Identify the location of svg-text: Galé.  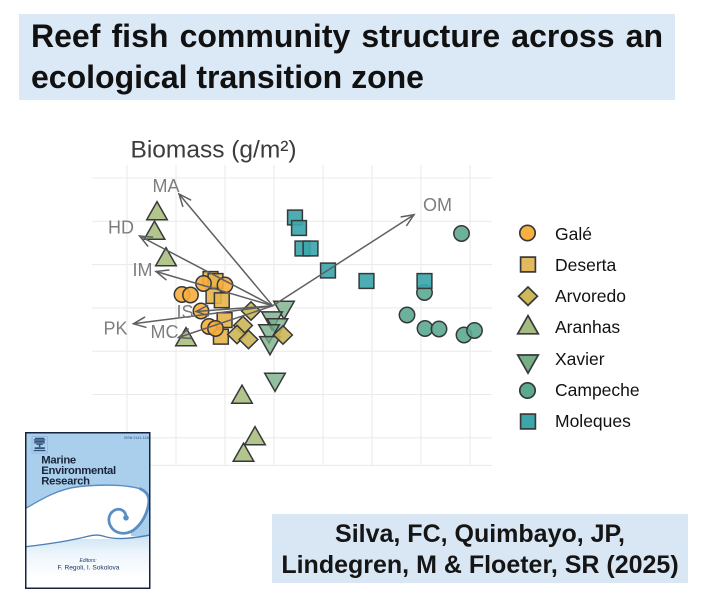
(573, 234).